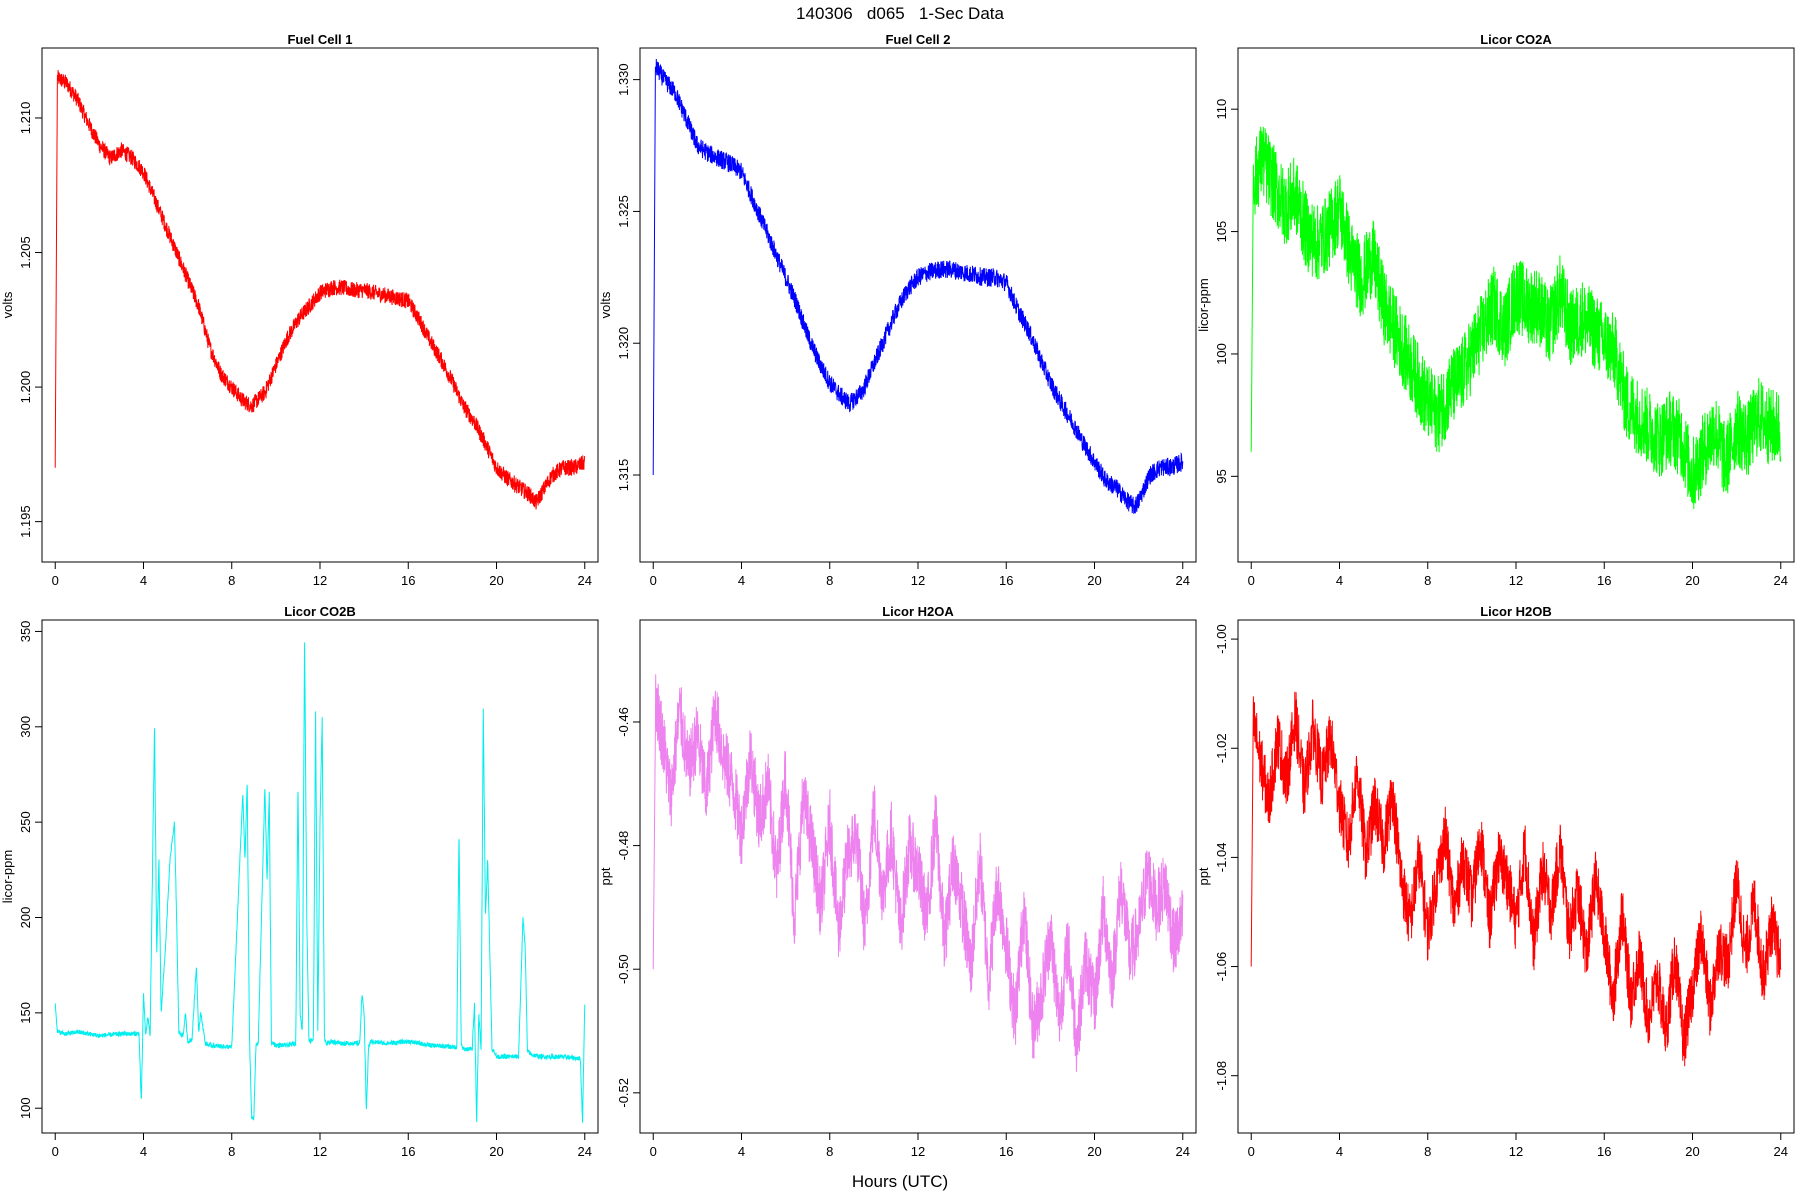  What do you see at coordinates (25, 727) in the screenshot?
I see `y-tick-label: 300` at bounding box center [25, 727].